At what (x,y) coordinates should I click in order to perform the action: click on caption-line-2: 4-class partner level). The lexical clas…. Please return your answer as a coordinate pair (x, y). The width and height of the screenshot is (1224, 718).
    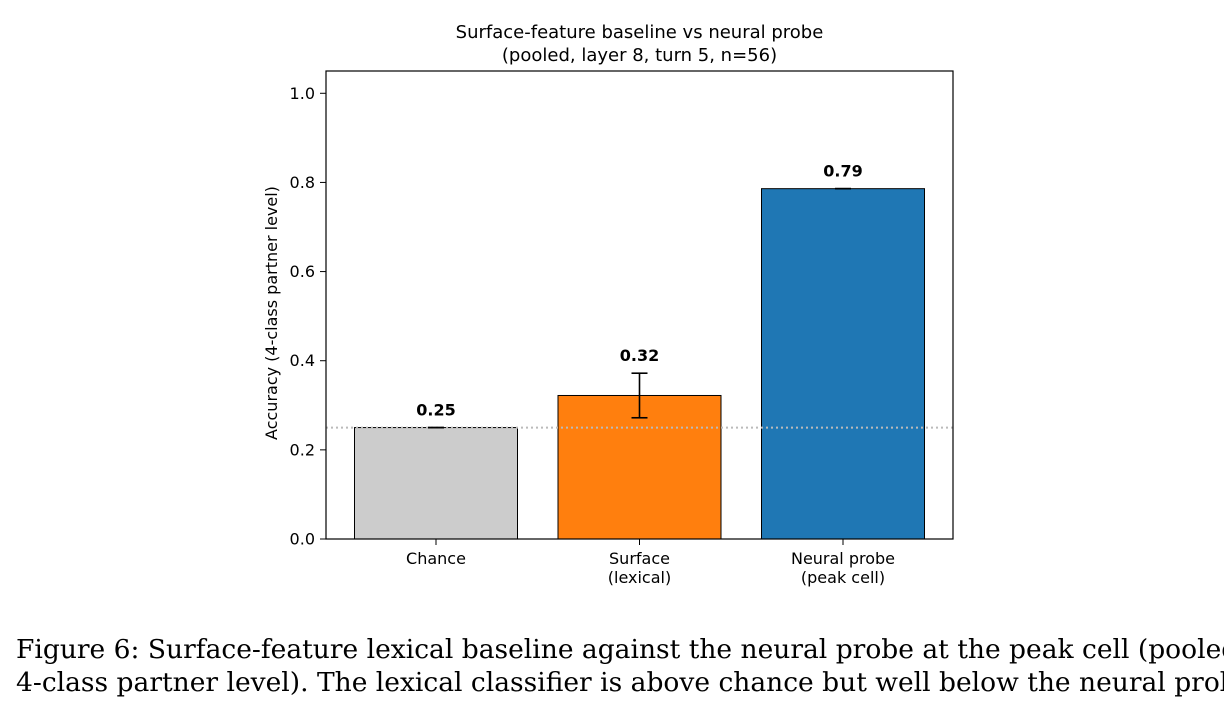
    Looking at the image, I should click on (620, 682).